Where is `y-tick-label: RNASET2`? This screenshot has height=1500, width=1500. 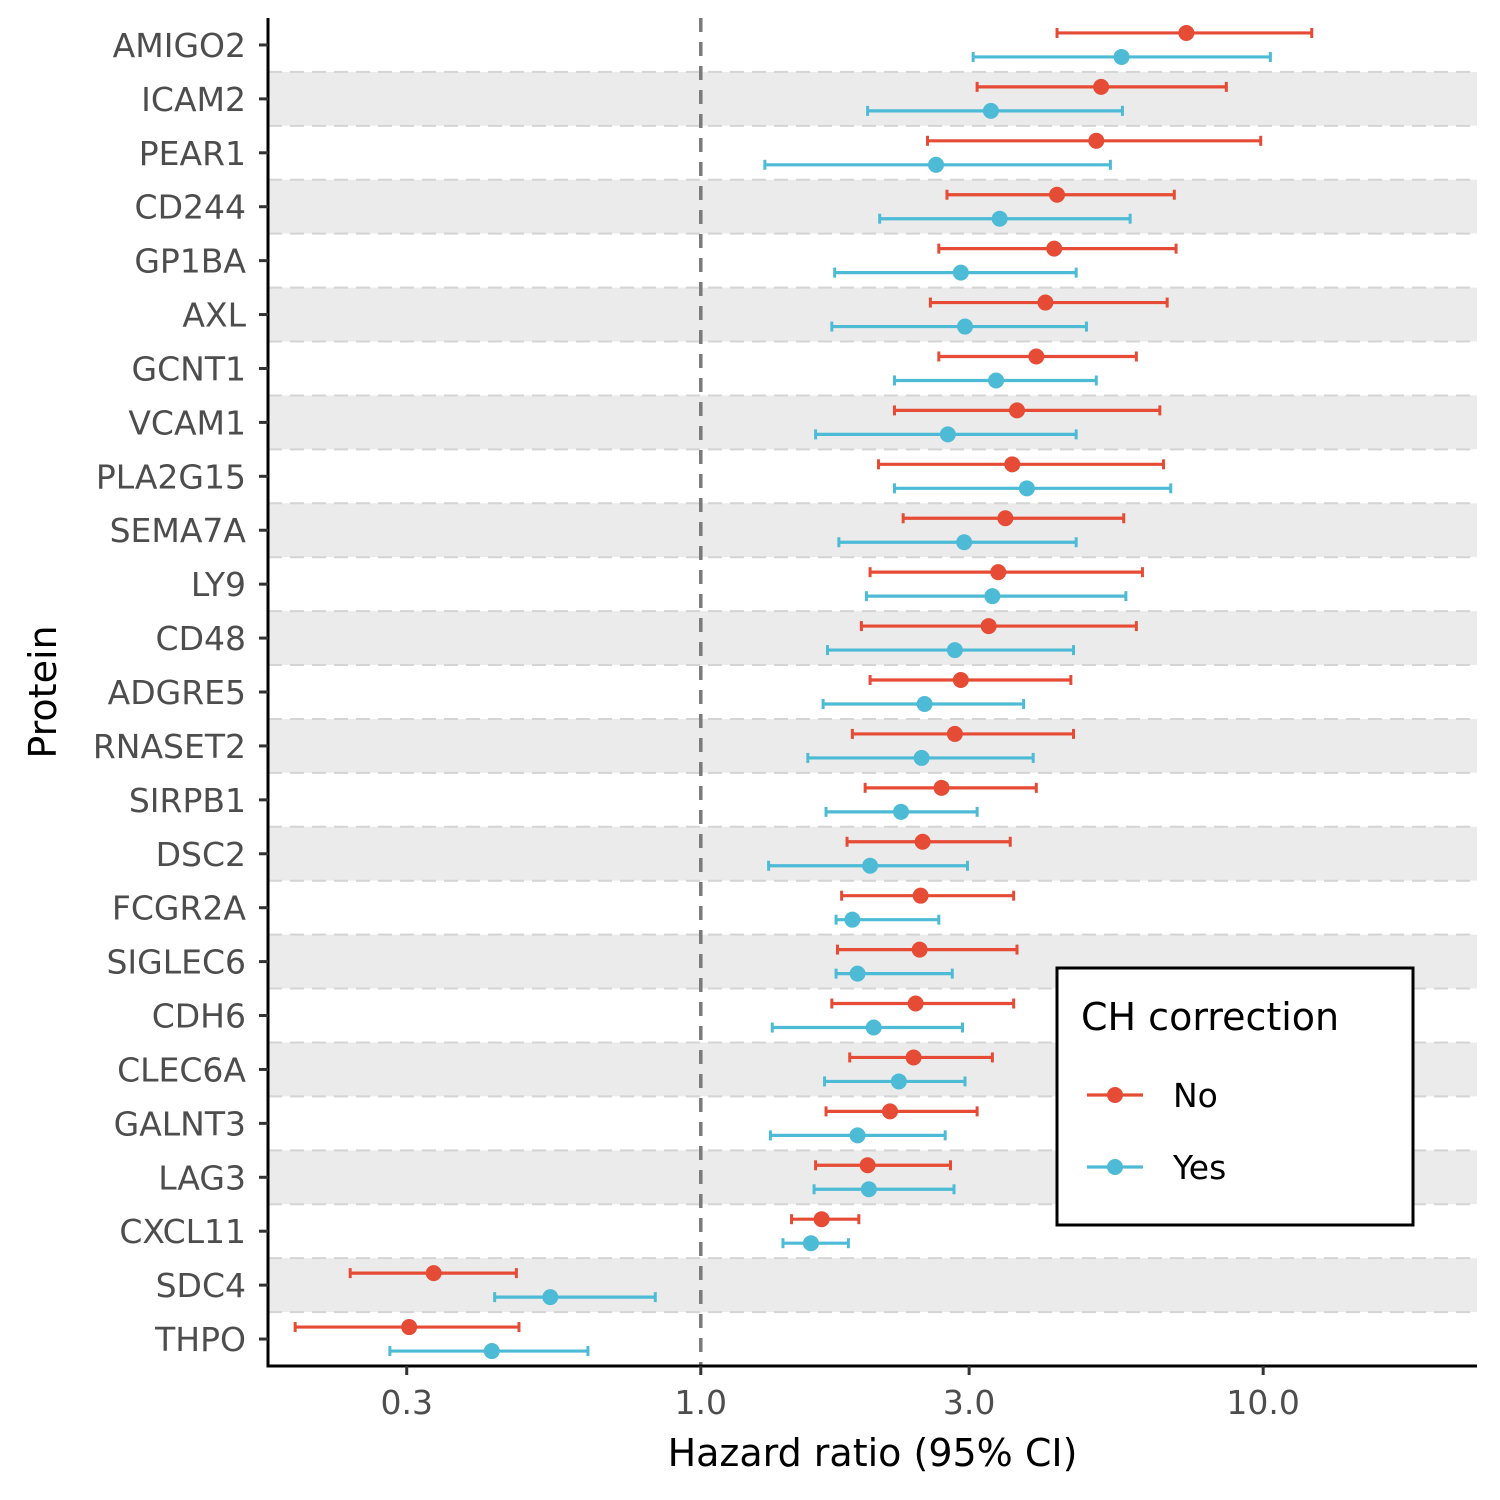
y-tick-label: RNASET2 is located at coordinates (169, 746).